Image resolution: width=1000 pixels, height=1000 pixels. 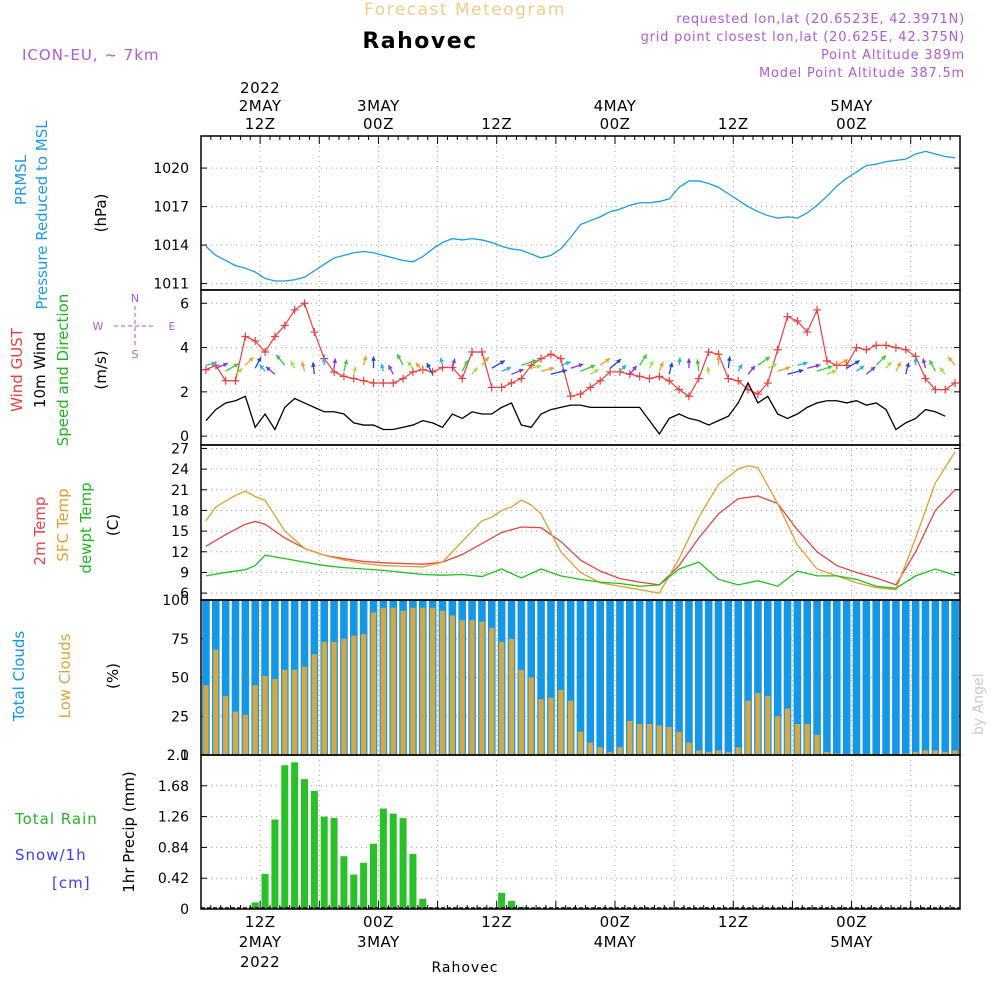 I want to click on time-label-bottom: 3MAY, so click(x=378, y=942).